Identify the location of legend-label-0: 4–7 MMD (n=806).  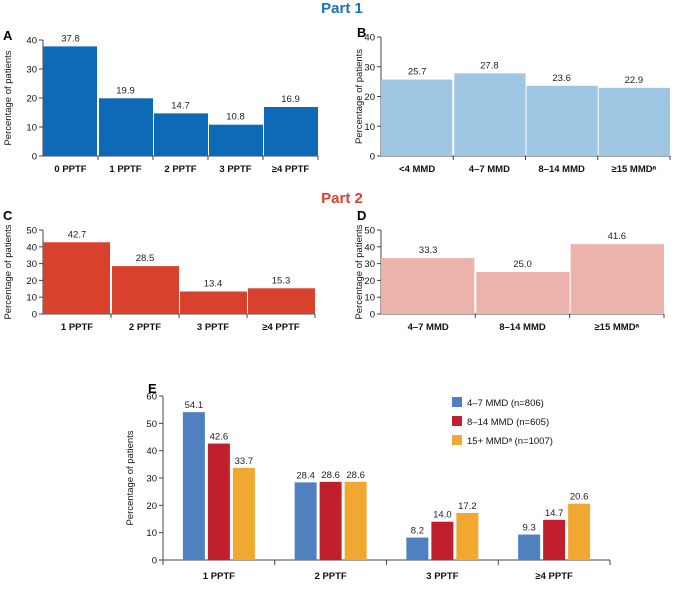
(505, 403).